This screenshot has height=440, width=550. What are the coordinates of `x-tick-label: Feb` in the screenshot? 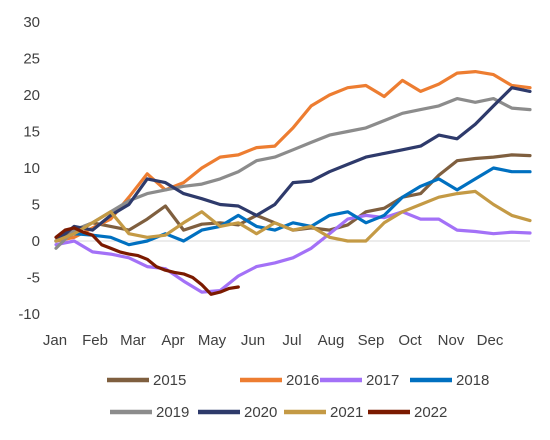 It's located at (95, 340).